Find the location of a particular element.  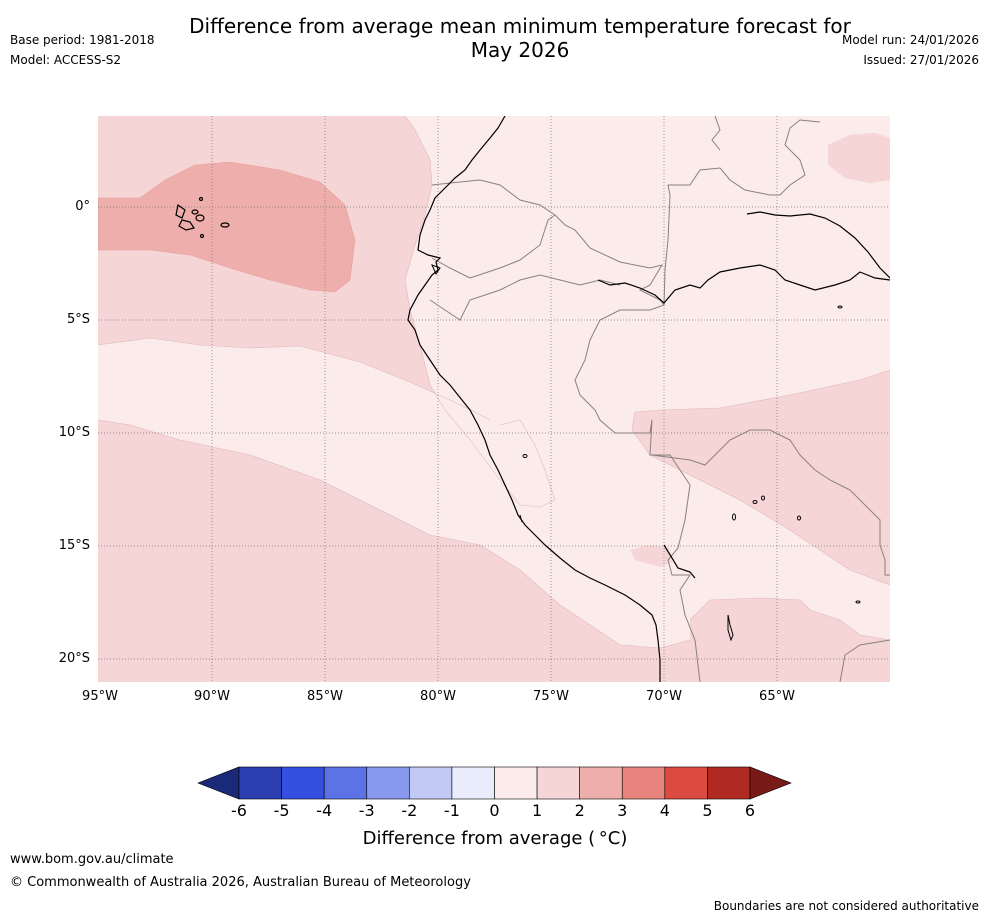

colorbar-tick-label: 3 is located at coordinates (622, 810).